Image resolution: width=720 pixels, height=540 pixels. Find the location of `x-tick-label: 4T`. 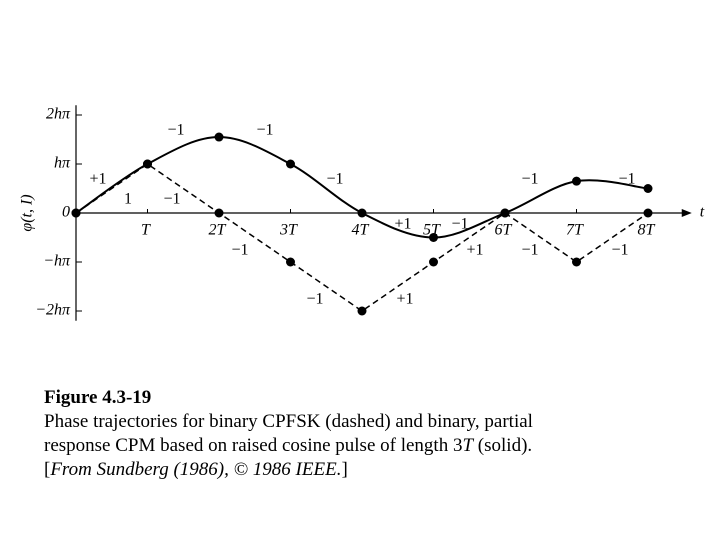

x-tick-label: 4T is located at coordinates (361, 230).